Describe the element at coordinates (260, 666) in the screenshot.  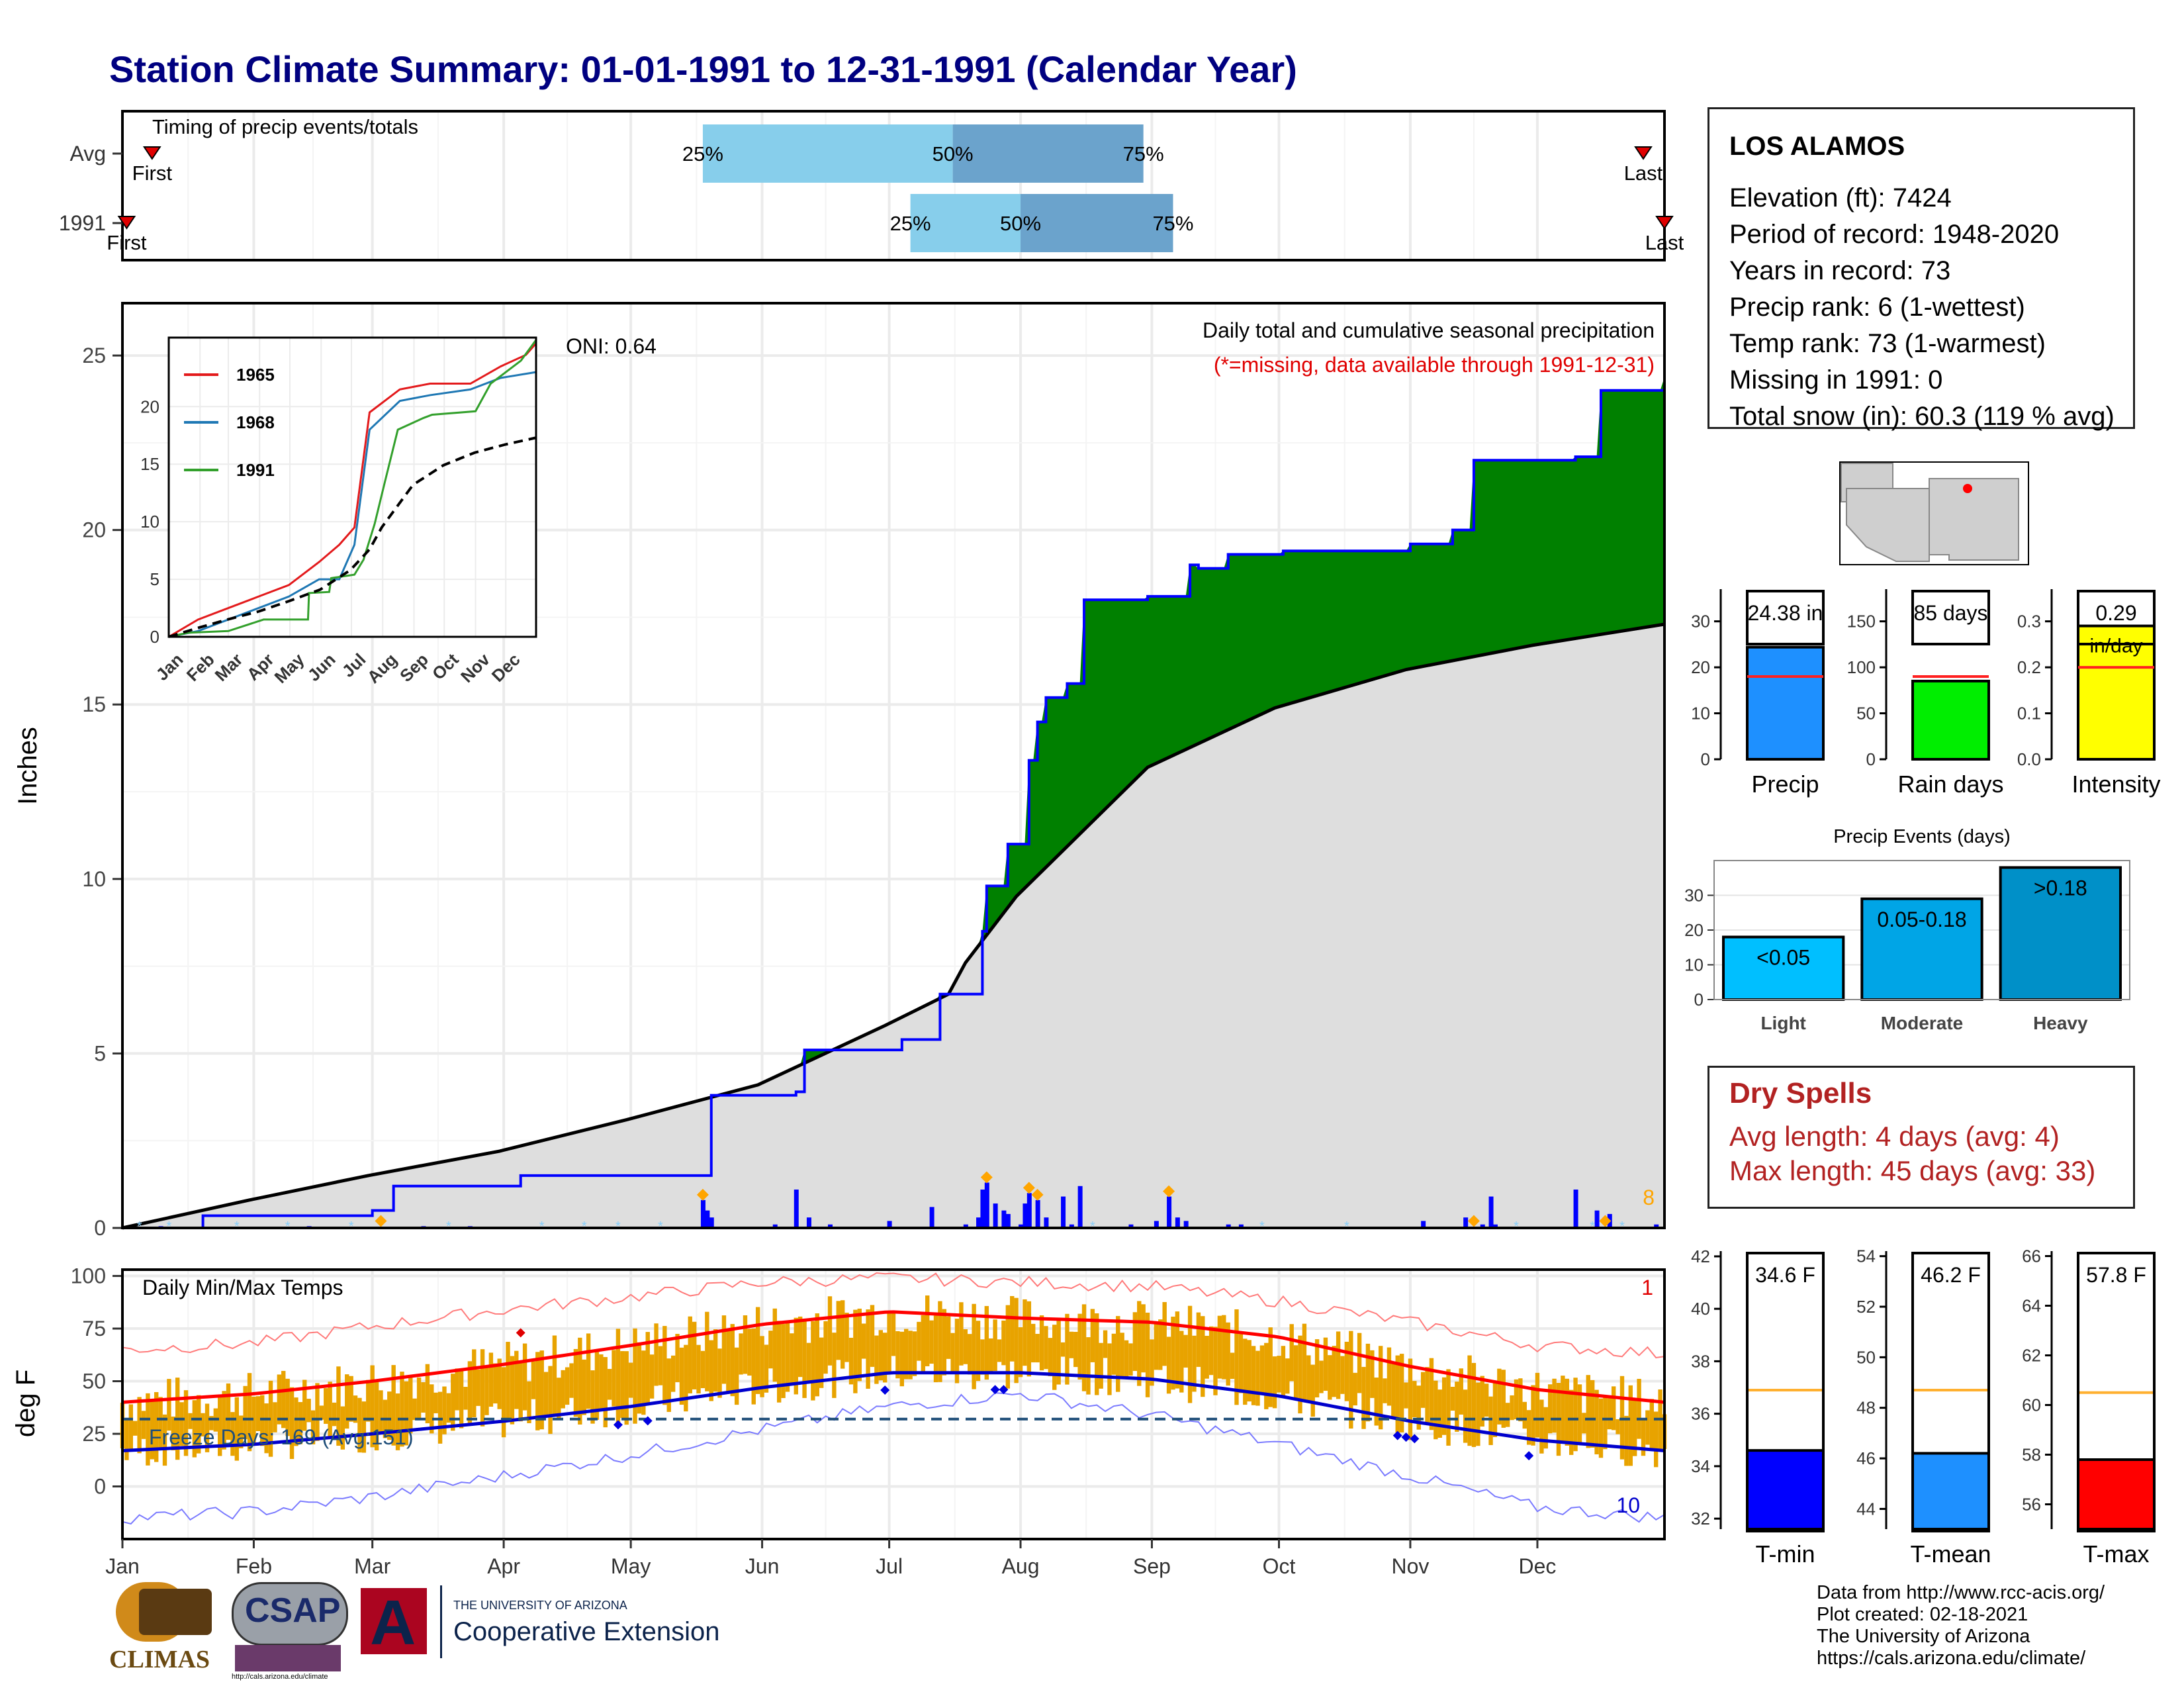
I see `inset-x-tick-label: Apr` at that location.